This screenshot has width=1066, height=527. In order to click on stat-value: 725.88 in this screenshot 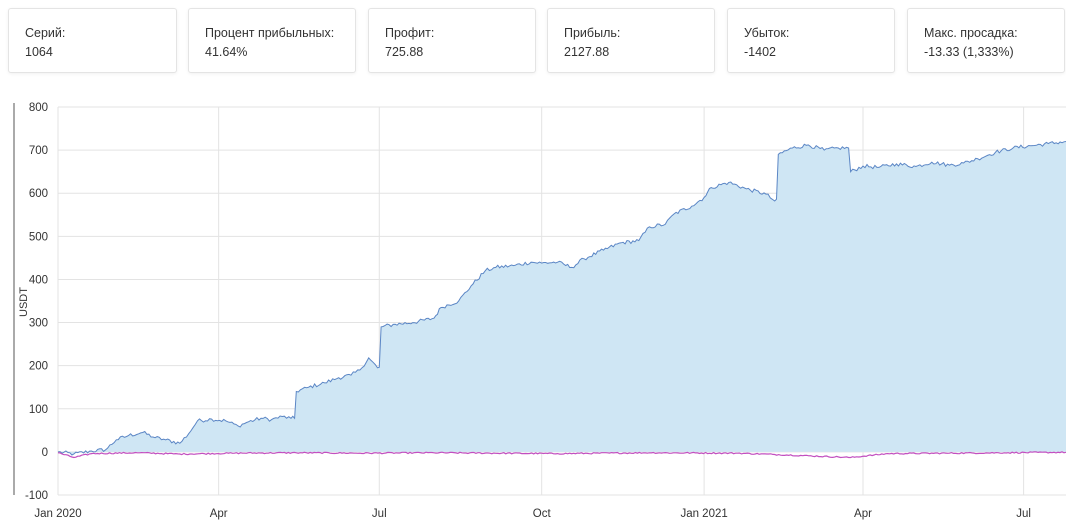, I will do `click(404, 52)`.